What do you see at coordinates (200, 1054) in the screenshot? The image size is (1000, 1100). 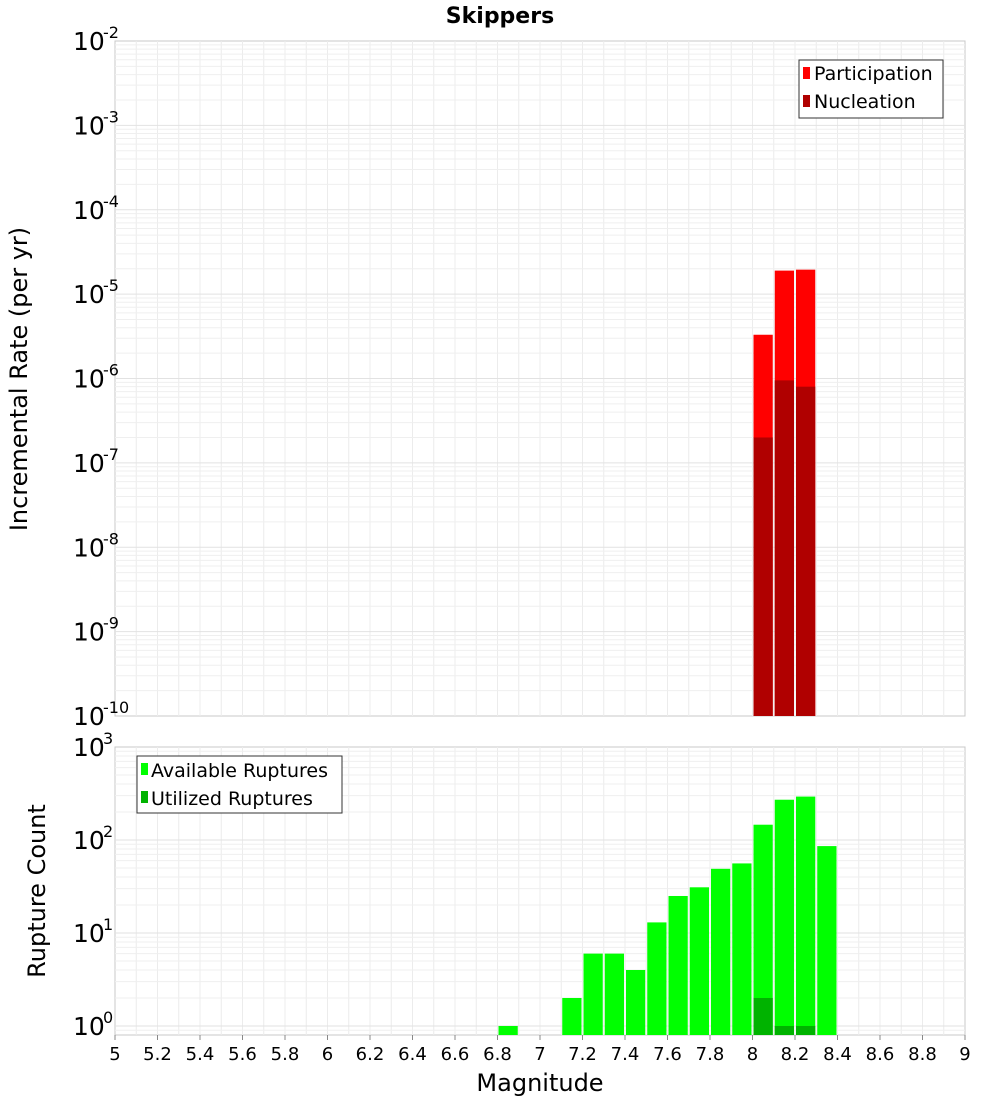 I see `x-tick-label: 5.4` at bounding box center [200, 1054].